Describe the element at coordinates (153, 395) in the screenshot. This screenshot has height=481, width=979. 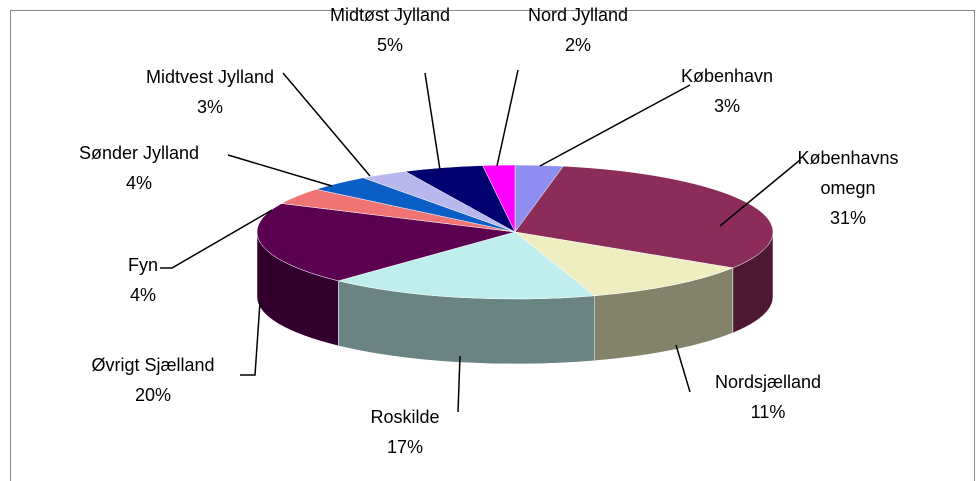
I see `value-label: 20%` at that location.